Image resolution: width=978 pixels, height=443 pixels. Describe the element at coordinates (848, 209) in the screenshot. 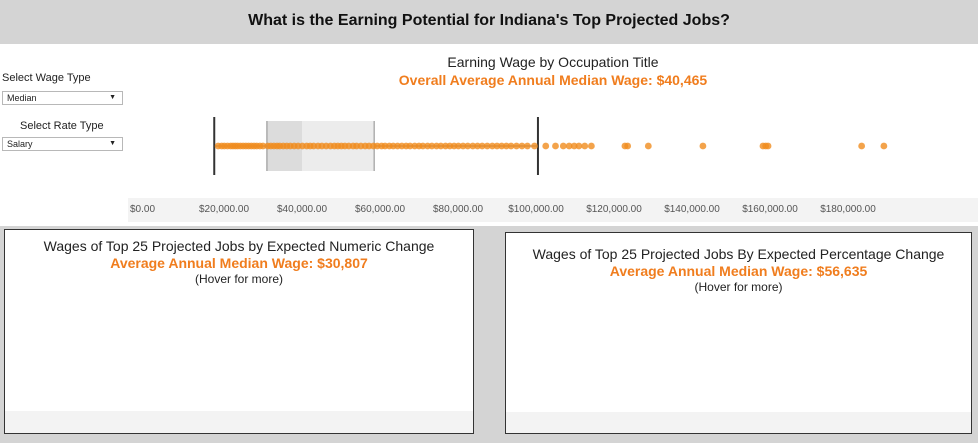

I see `overall-tick-label: $180,000.00` at that location.